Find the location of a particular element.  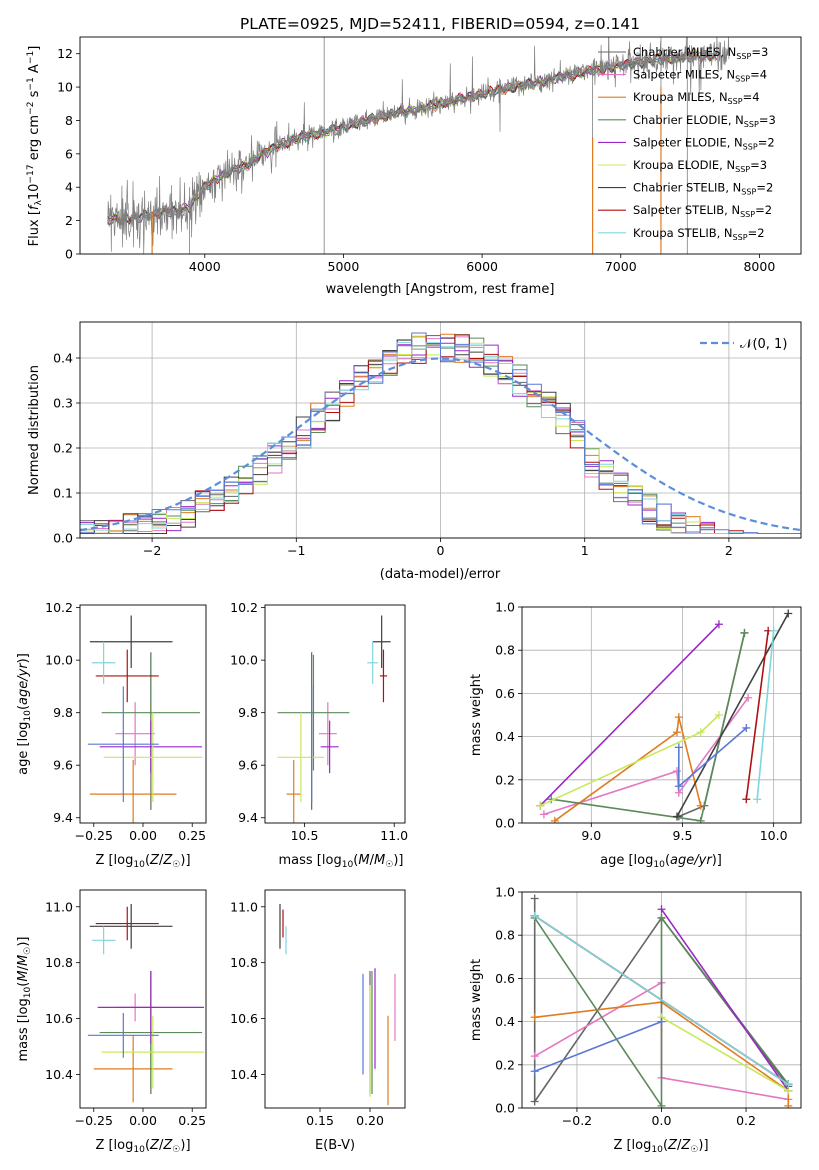

y-tick-label: 4 is located at coordinates (69, 187).